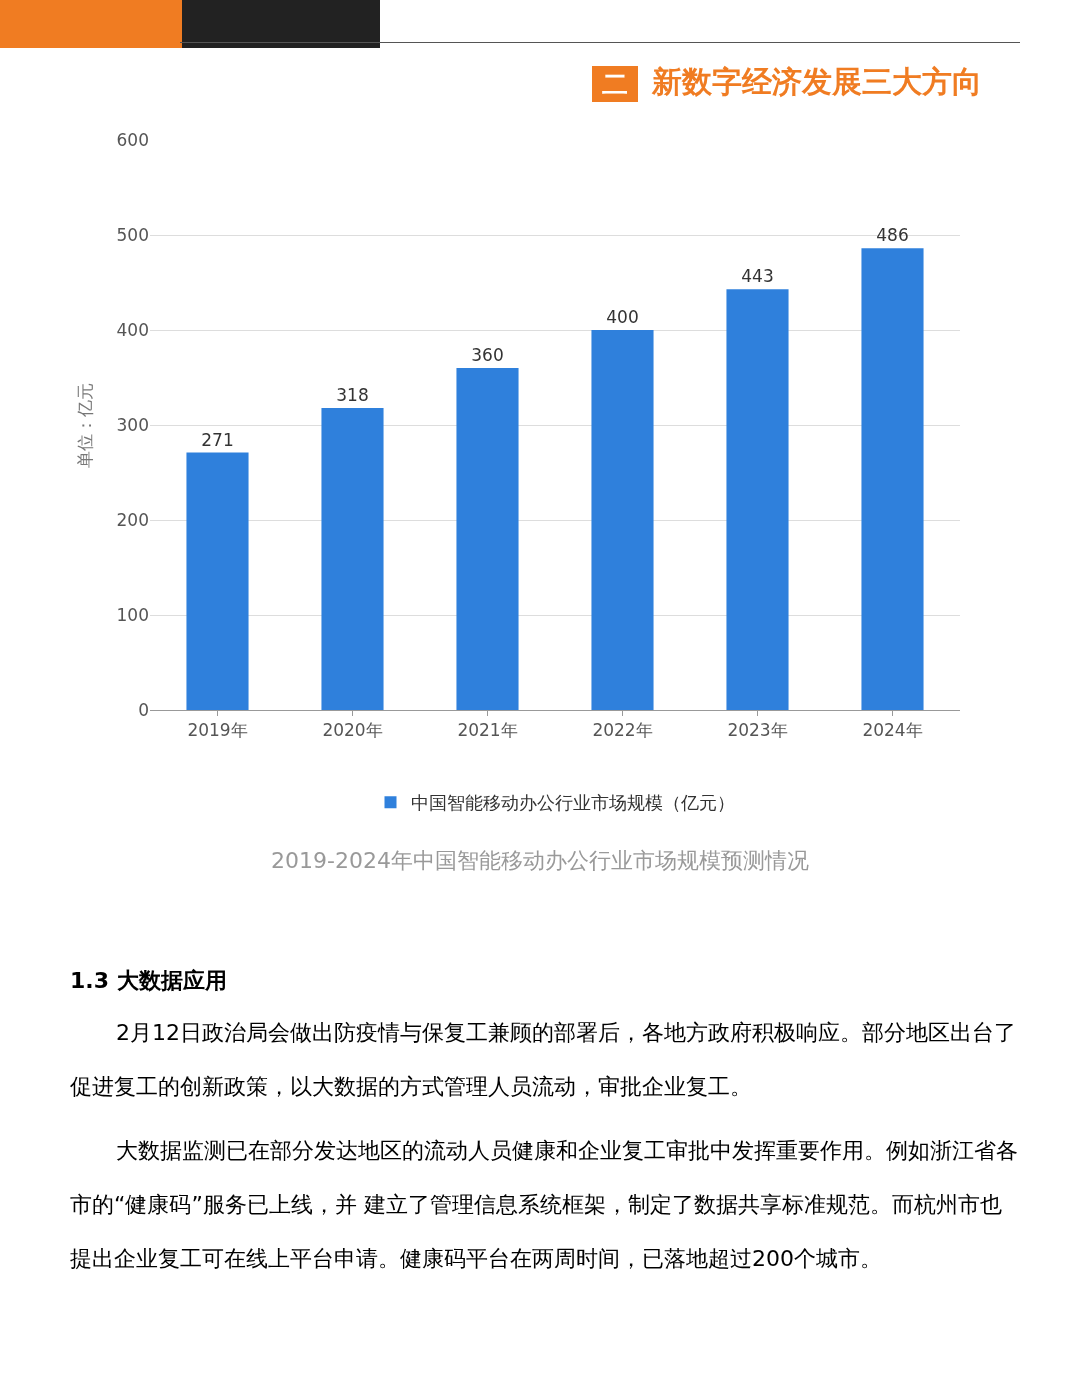  Describe the element at coordinates (352, 730) in the screenshot. I see `x-tick-label: 2020年` at that location.